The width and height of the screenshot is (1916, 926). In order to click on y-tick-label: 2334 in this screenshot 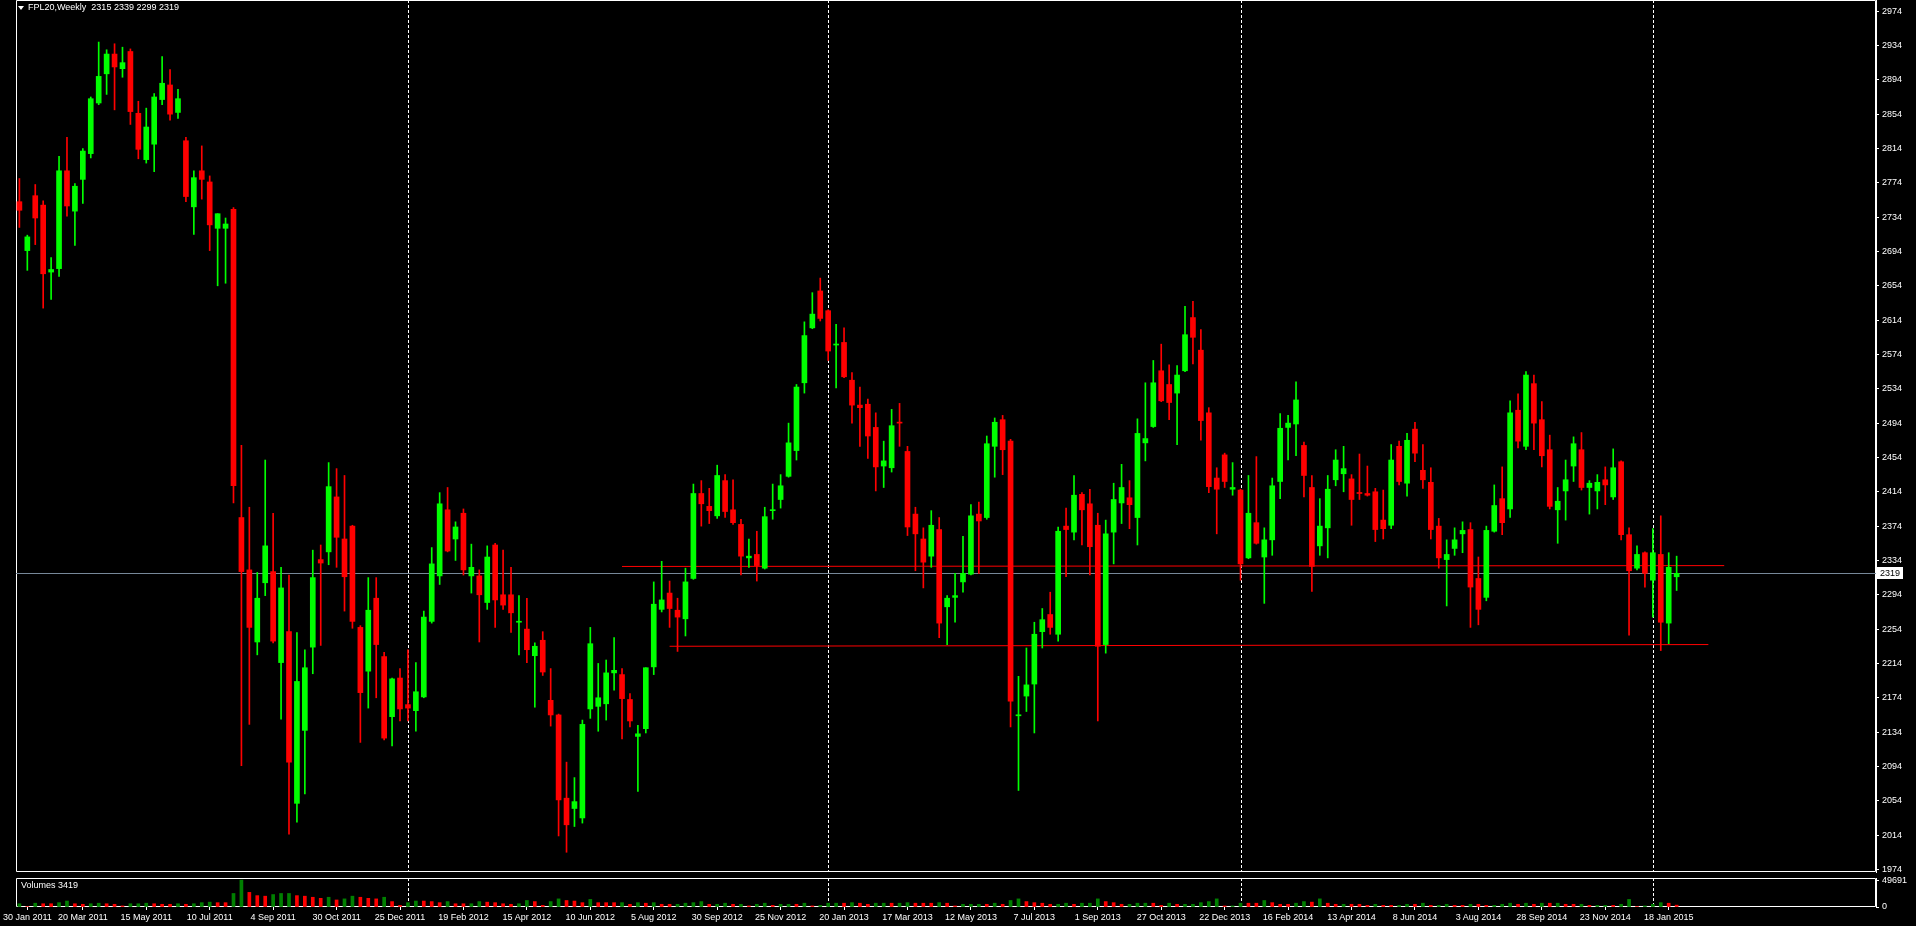, I will do `click(1892, 559)`.